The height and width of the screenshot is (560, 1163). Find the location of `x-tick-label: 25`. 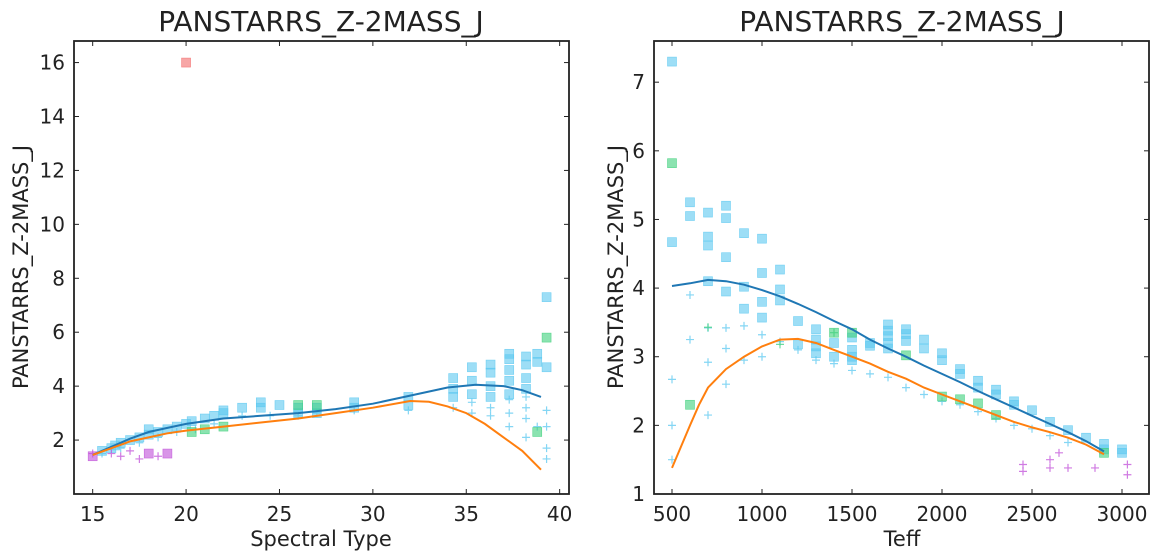

x-tick-label: 25 is located at coordinates (279, 514).